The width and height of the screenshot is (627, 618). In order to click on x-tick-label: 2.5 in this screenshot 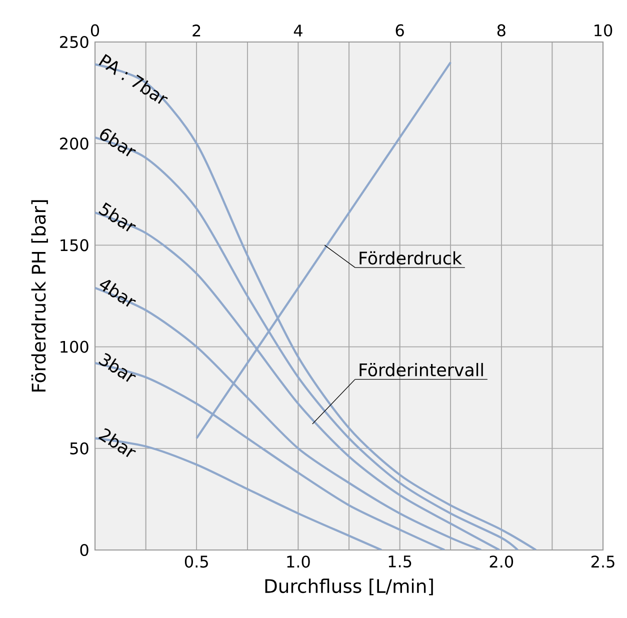, I will do `click(602, 562)`.